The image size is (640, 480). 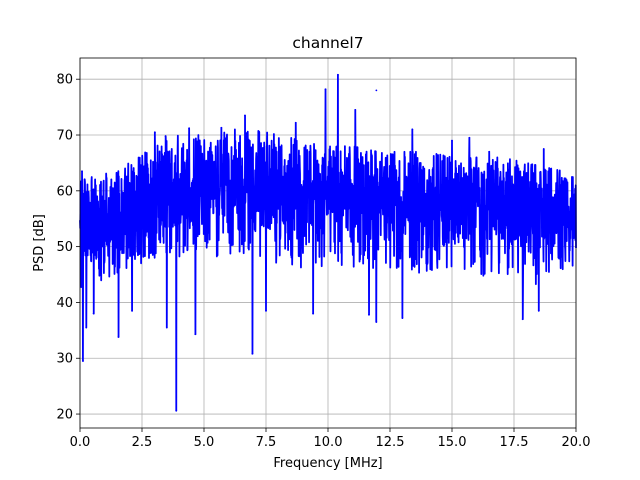 What do you see at coordinates (80, 442) in the screenshot?
I see `x-tick-label: 0.0` at bounding box center [80, 442].